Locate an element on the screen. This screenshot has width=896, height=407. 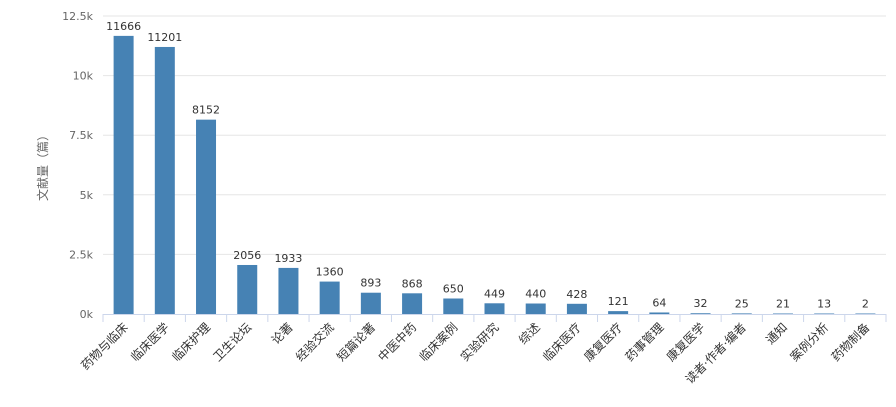
y-tick-label: 10k is located at coordinates (83, 76).